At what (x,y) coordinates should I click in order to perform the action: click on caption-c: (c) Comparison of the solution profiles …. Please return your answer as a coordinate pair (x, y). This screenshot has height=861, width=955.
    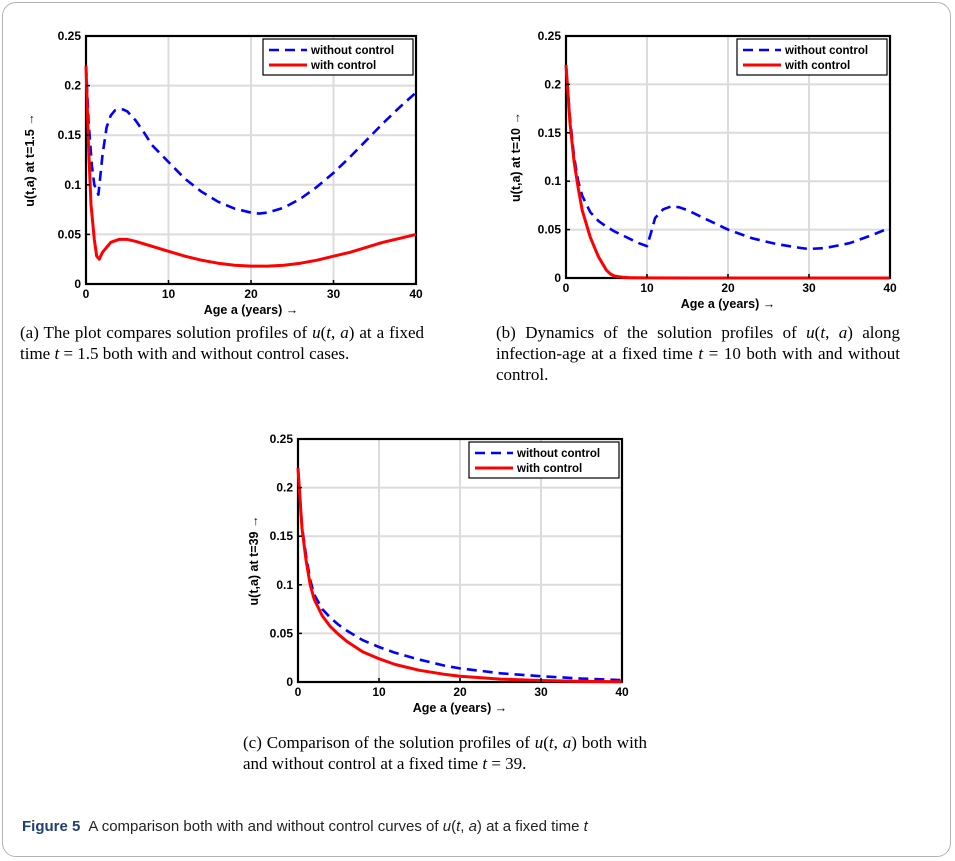
    Looking at the image, I should click on (445, 753).